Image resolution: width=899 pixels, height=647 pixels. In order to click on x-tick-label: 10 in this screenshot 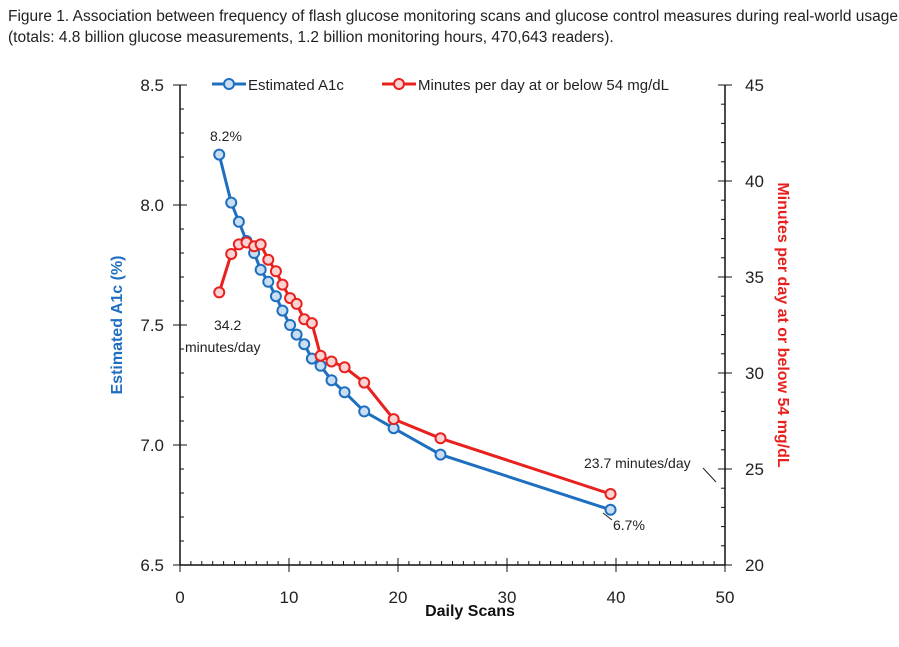, I will do `click(289, 597)`.